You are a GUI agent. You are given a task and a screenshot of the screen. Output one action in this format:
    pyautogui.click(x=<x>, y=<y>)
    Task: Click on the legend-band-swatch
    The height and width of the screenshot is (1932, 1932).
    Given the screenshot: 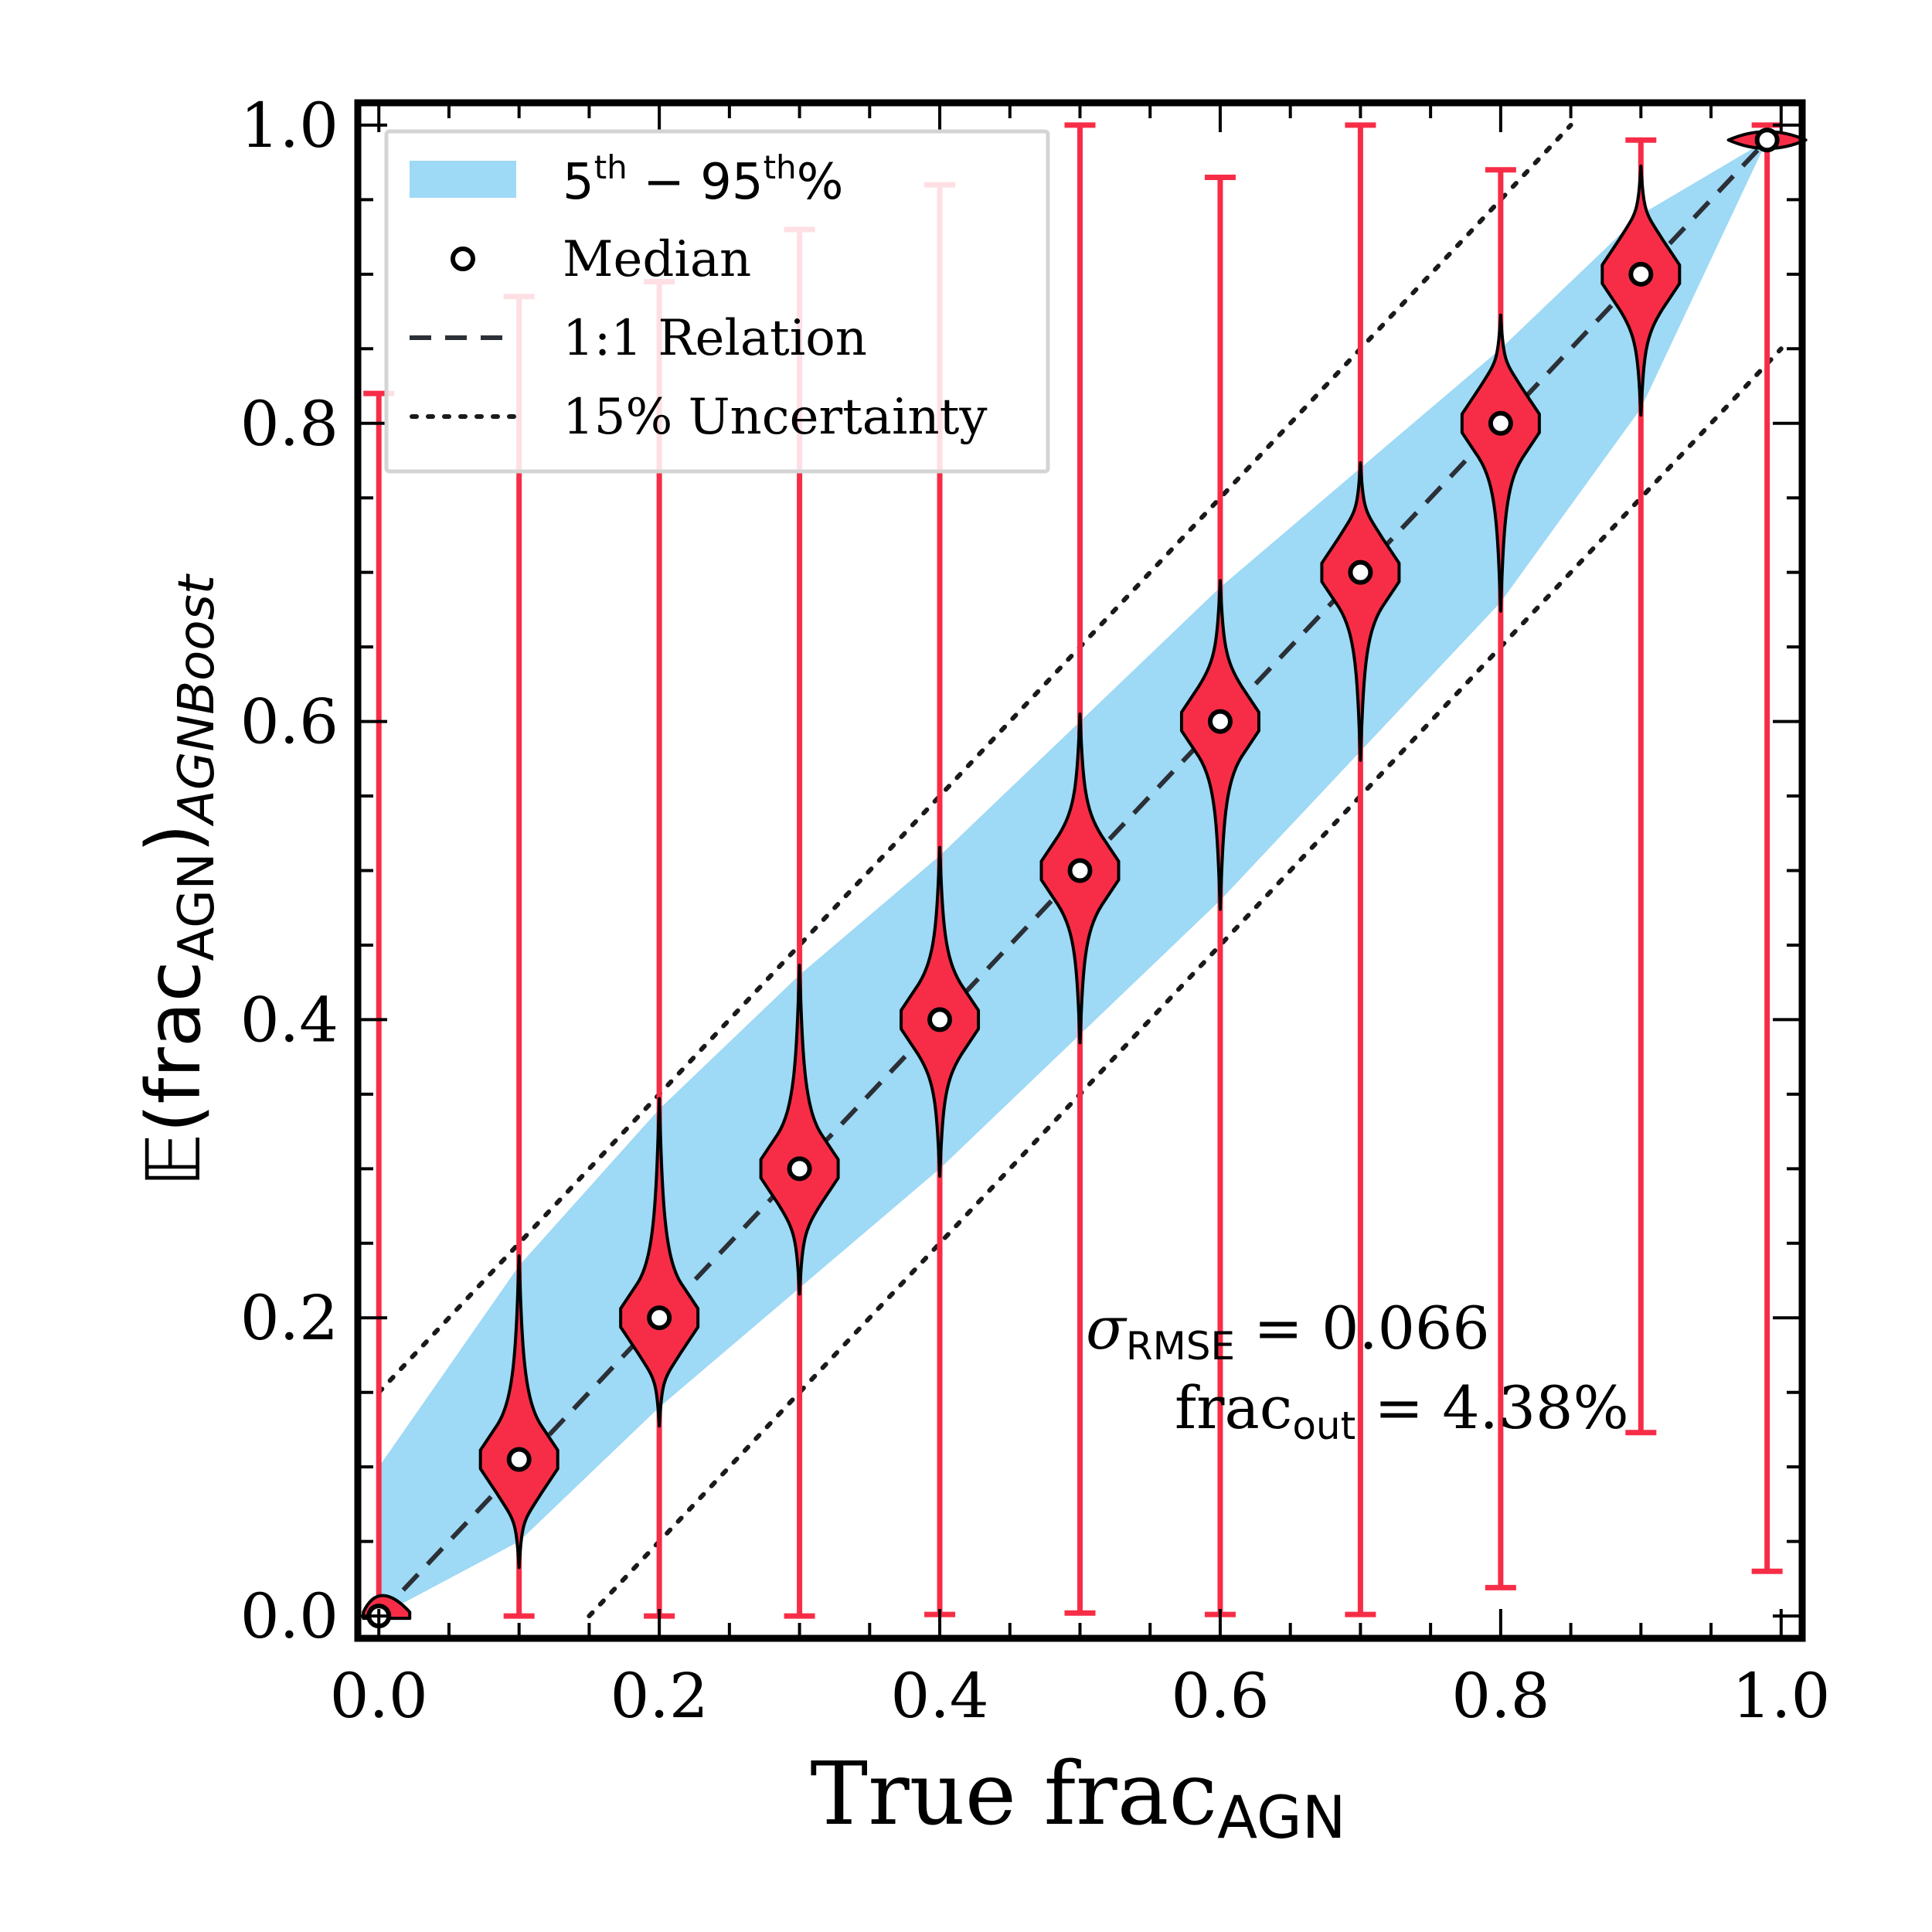 What is the action you would take?
    pyautogui.click(x=463, y=179)
    